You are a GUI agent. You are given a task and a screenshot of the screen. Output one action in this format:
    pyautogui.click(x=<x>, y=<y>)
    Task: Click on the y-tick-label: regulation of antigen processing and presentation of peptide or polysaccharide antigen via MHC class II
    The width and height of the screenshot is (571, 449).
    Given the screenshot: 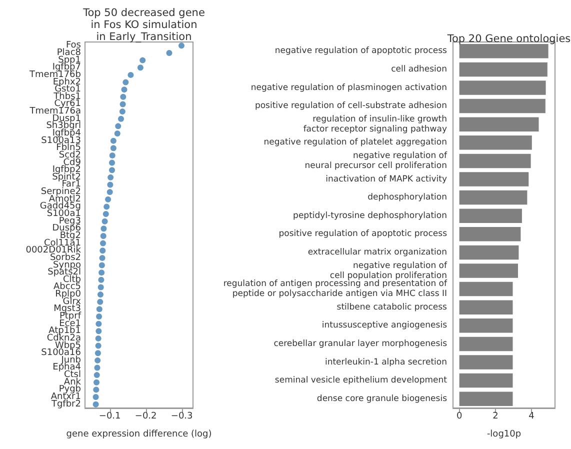 What is the action you would take?
    pyautogui.click(x=335, y=289)
    